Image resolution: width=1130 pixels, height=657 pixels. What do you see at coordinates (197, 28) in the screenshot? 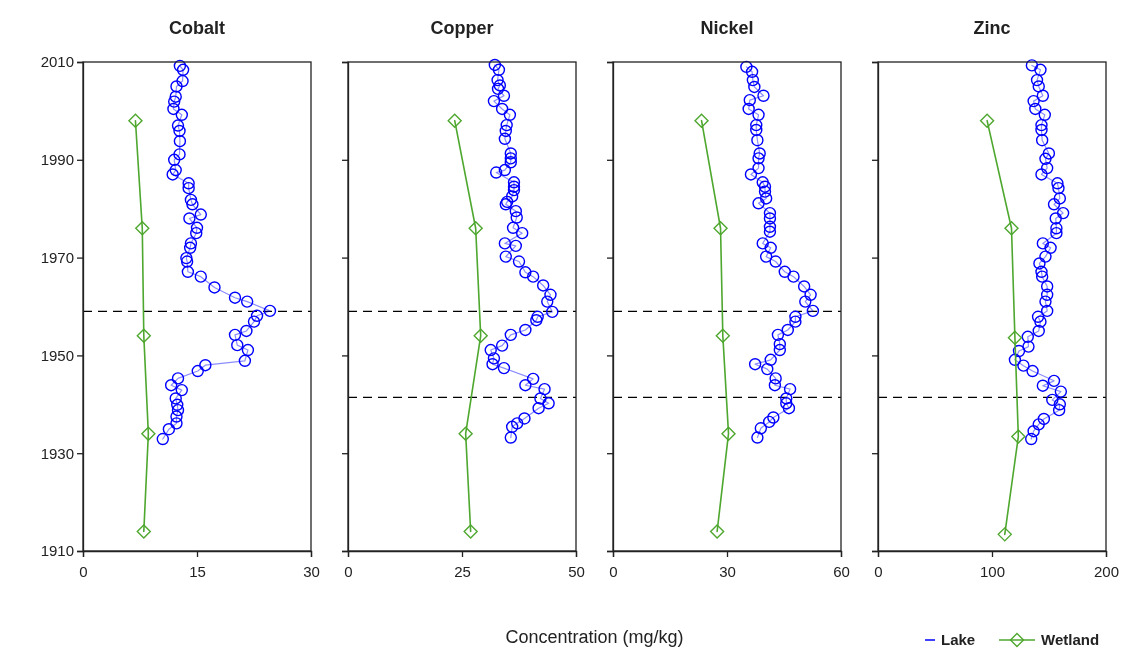
I see `chart-title: Cobalt` at bounding box center [197, 28].